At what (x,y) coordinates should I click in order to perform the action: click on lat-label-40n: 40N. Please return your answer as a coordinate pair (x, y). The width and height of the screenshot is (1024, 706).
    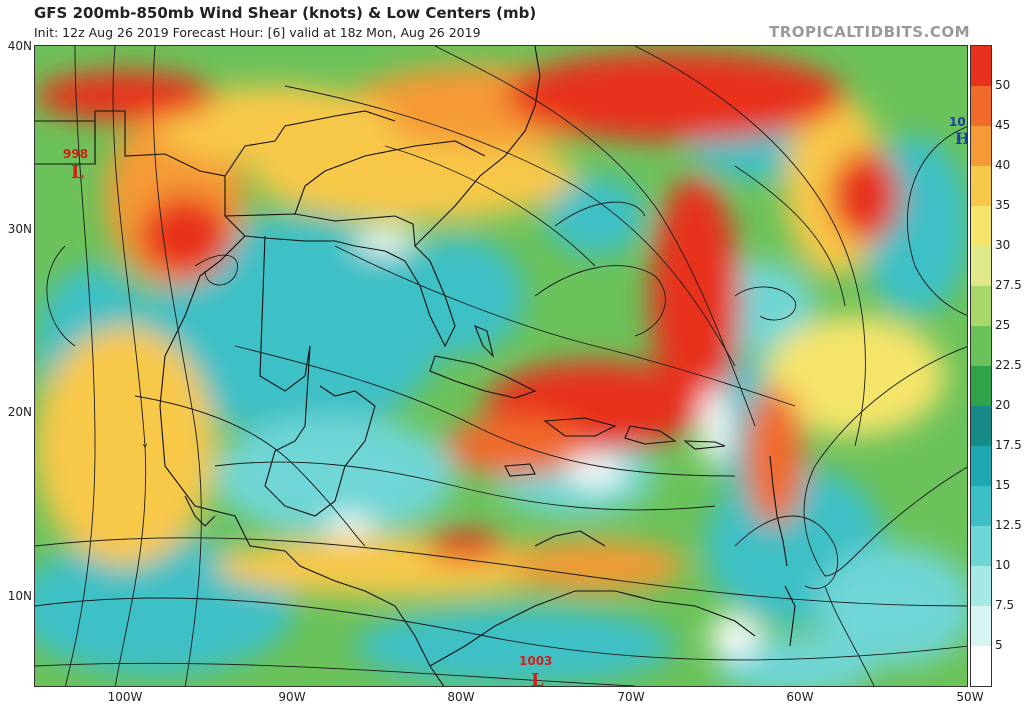
    Looking at the image, I should click on (19, 46).